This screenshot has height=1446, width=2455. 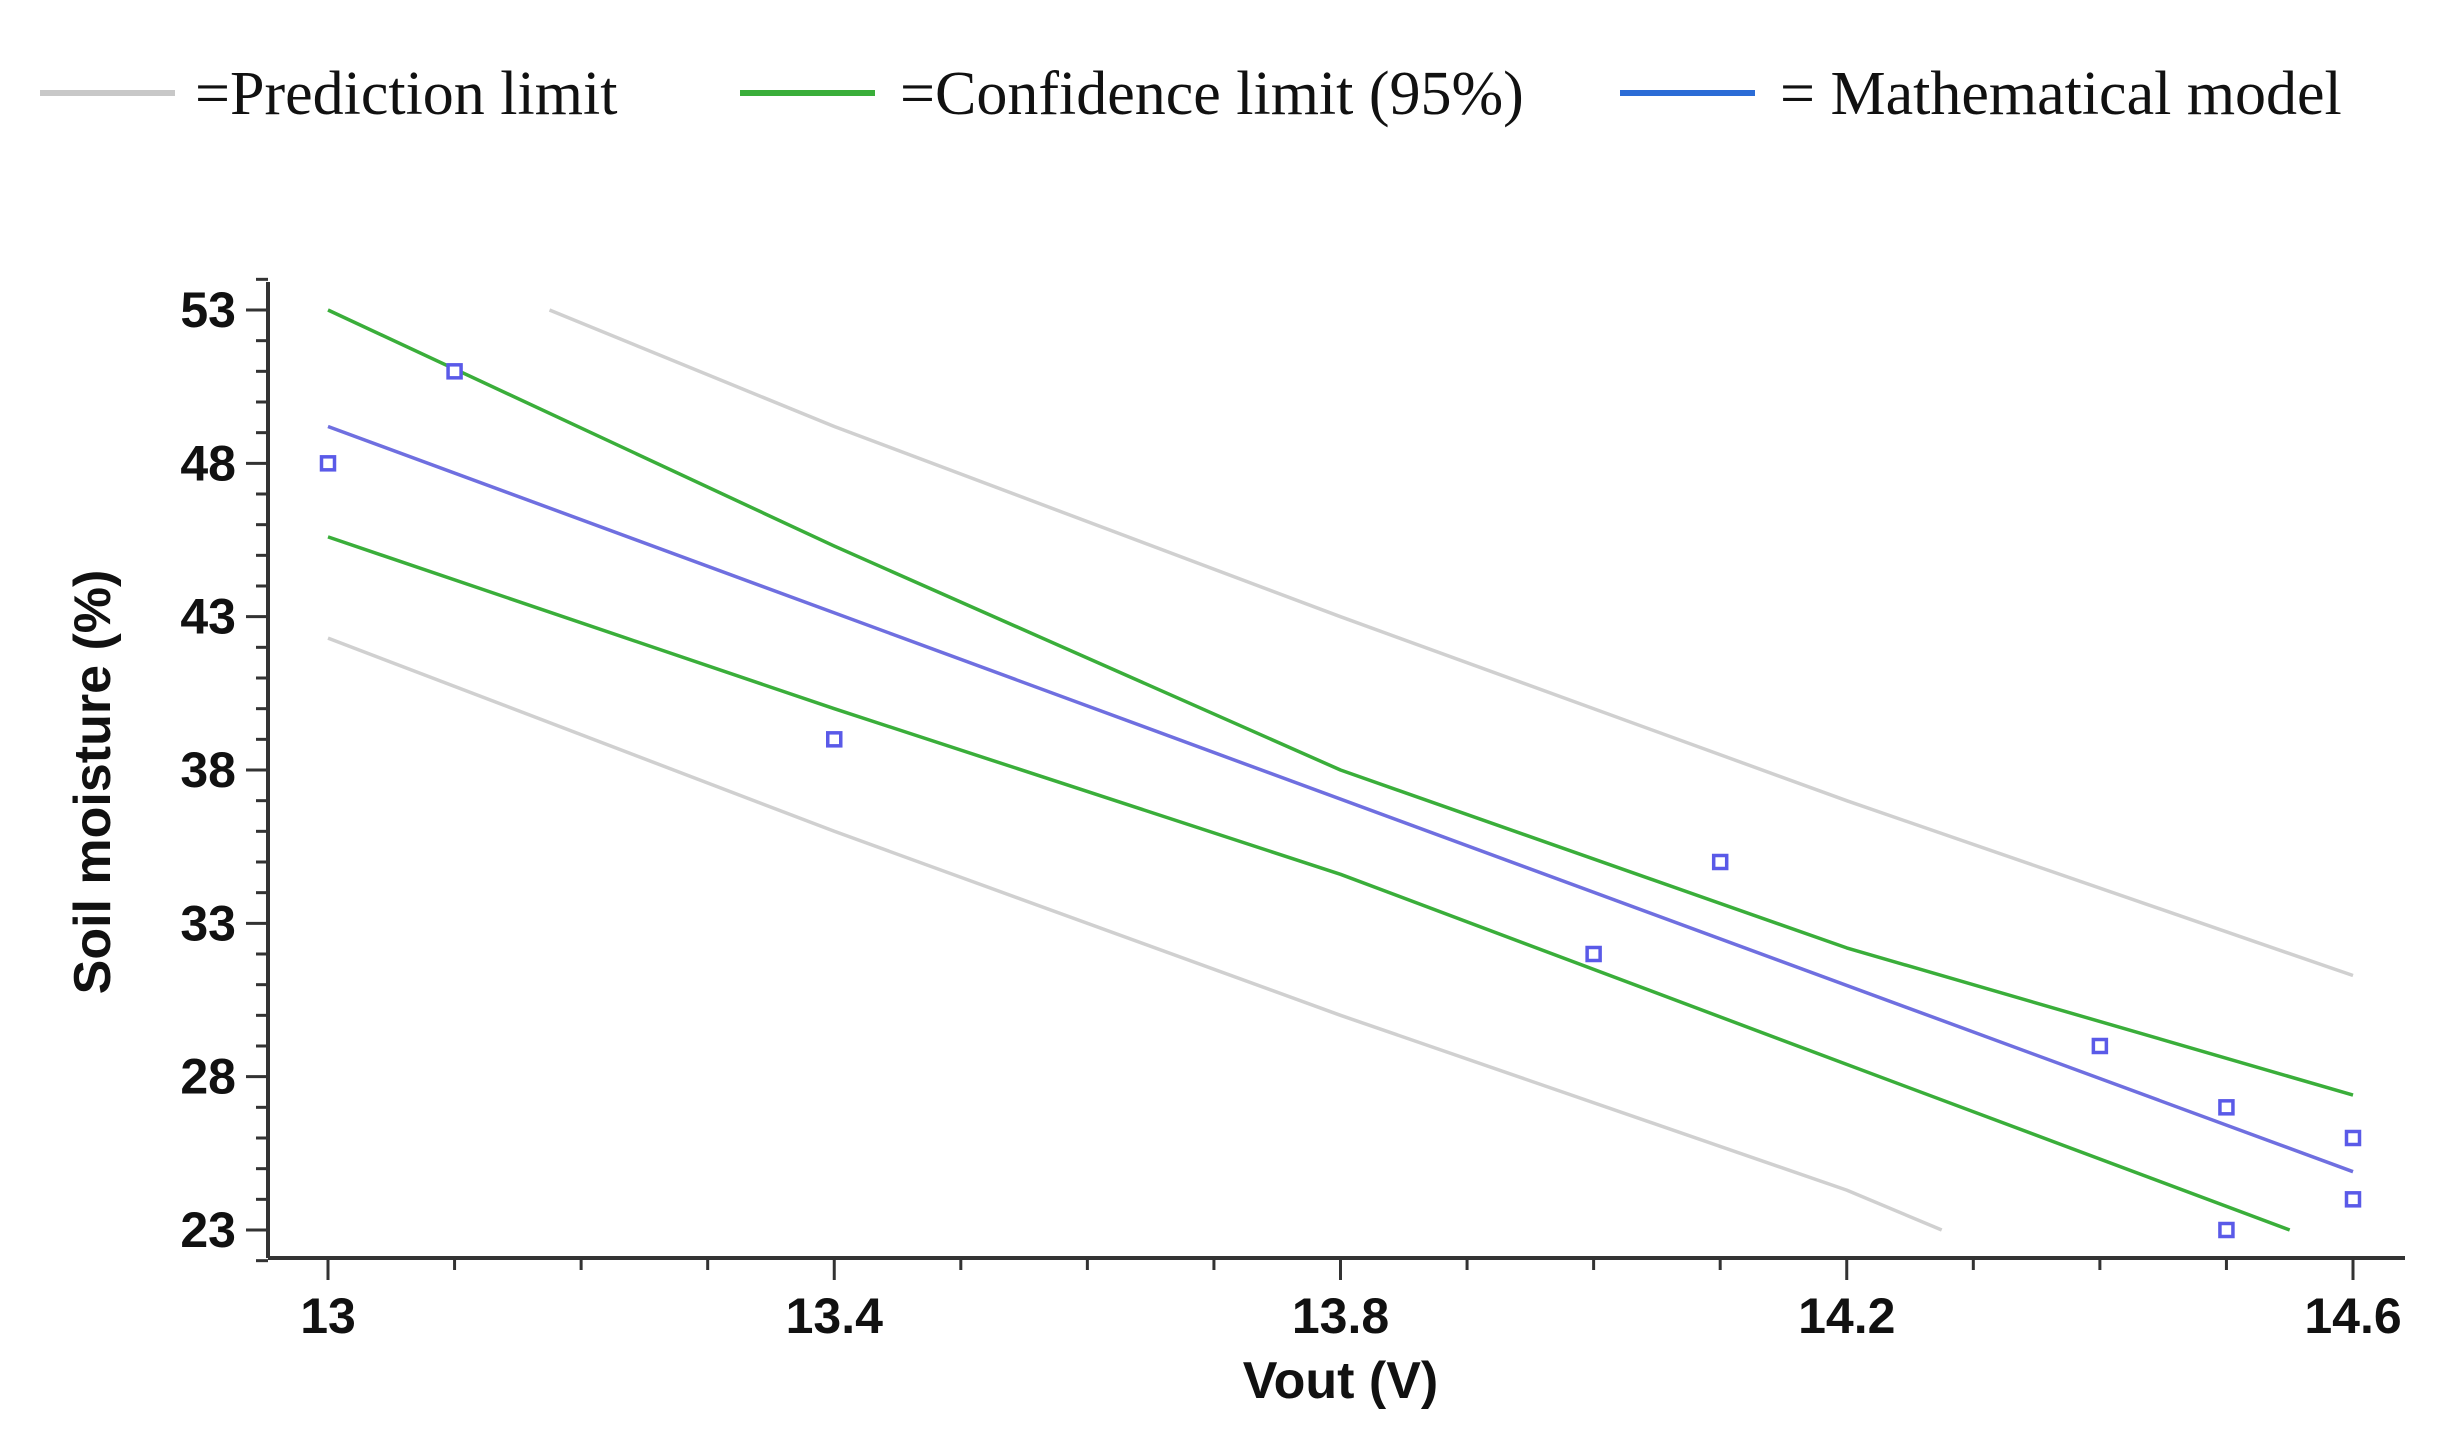 I want to click on x-tick-label: 13.4, so click(x=835, y=1316).